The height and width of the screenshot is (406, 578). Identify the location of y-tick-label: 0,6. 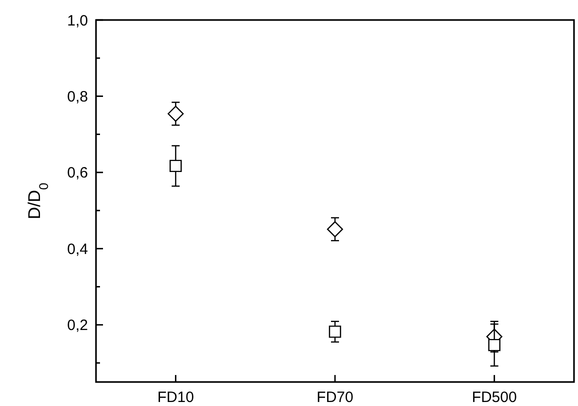
(77, 173).